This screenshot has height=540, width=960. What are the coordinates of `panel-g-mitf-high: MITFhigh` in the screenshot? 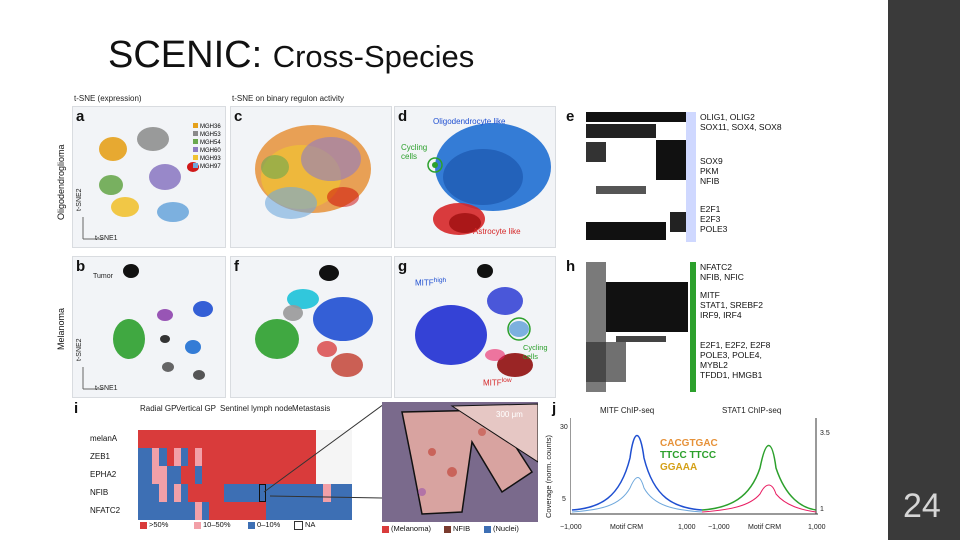 It's located at (430, 282).